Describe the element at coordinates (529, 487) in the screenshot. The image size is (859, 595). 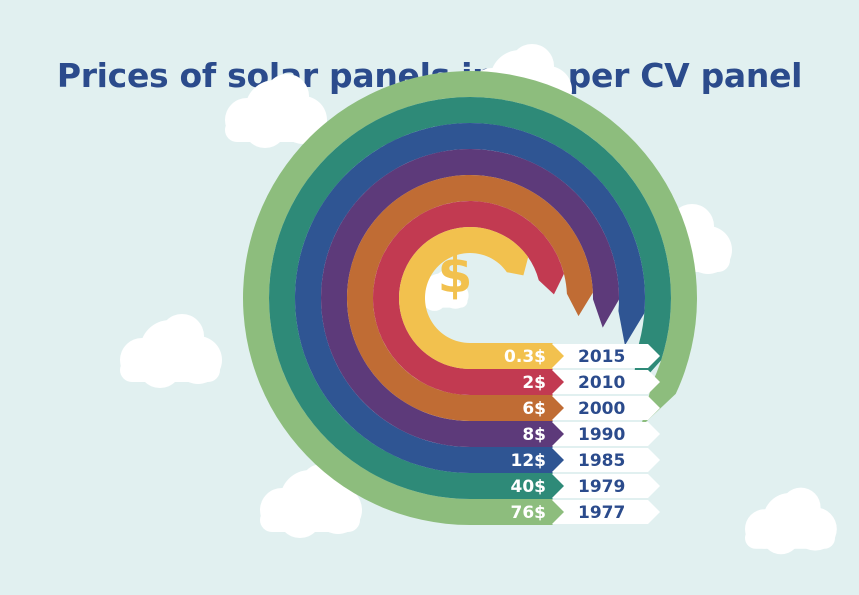
I see `price-label: 40$` at that location.